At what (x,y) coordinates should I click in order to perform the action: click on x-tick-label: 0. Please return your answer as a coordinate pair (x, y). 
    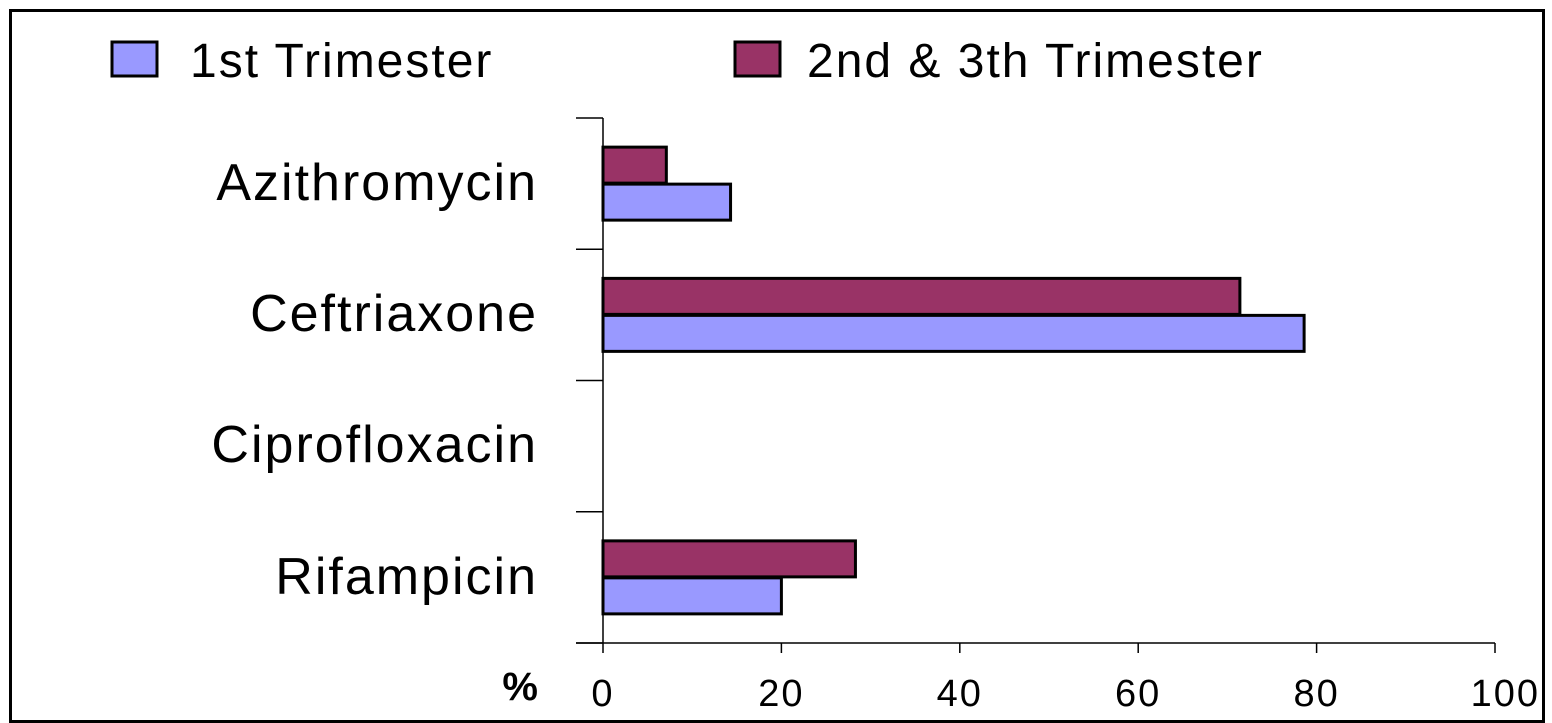
    Looking at the image, I should click on (602, 694).